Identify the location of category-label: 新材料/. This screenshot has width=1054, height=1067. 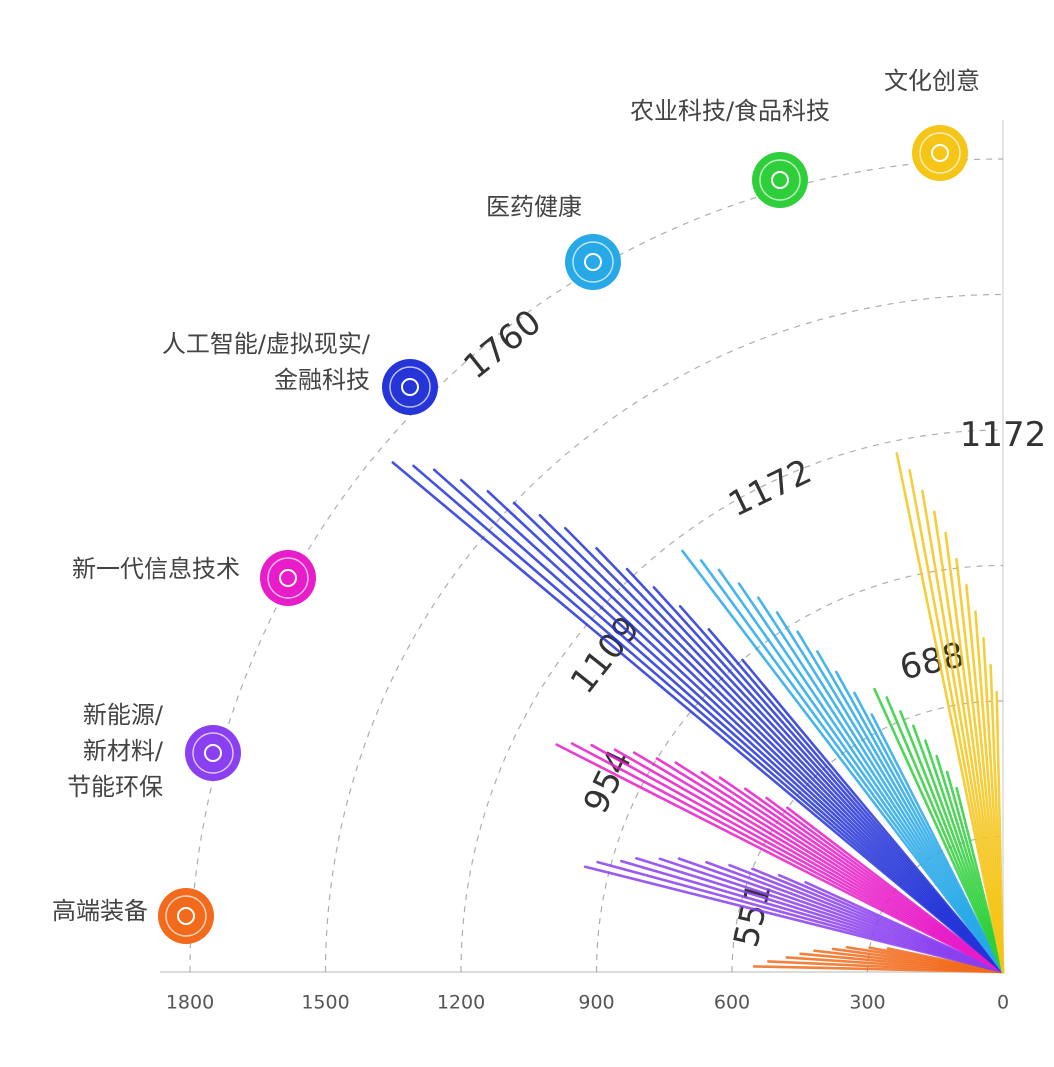
(123, 751).